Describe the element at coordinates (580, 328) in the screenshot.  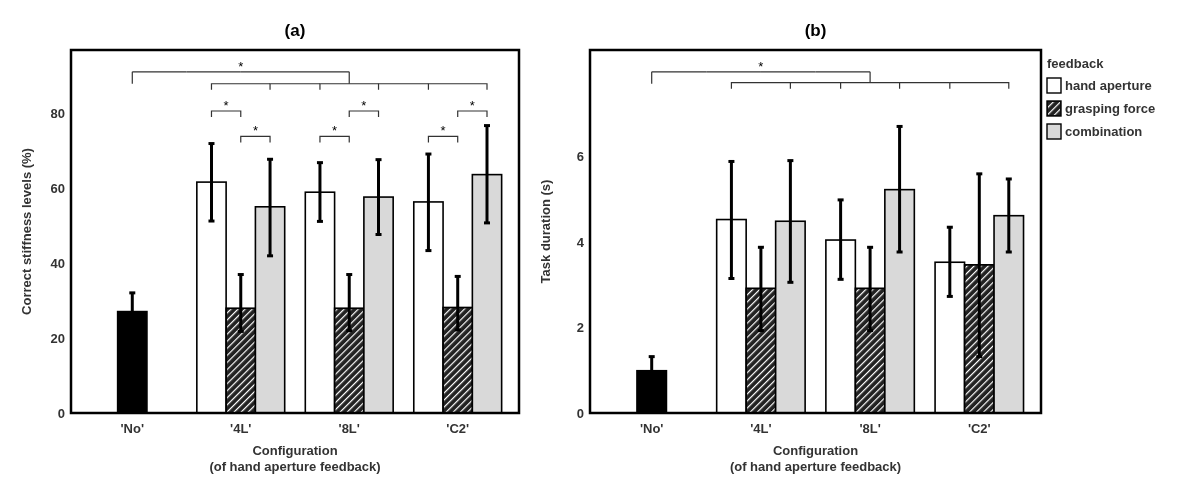
I see `y-tick-label: 2` at that location.